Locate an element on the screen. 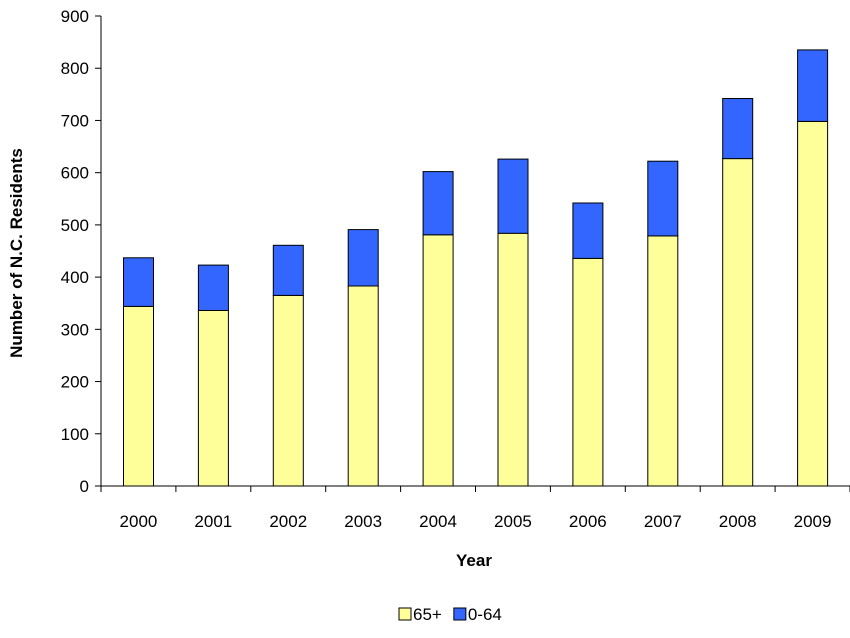 This screenshot has height=638, width=850. y-tick-label: 800 is located at coordinates (75, 68).